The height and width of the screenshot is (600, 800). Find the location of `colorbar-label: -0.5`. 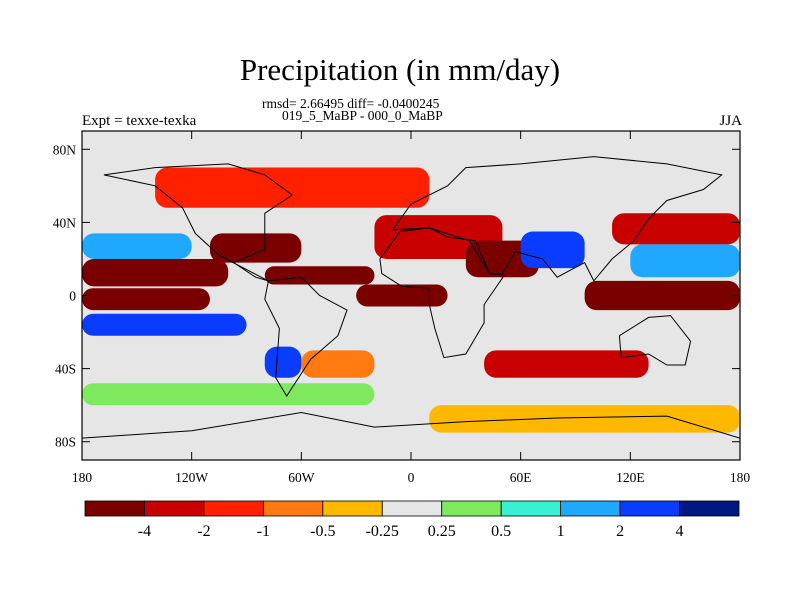

colorbar-label: -0.5 is located at coordinates (322, 531).